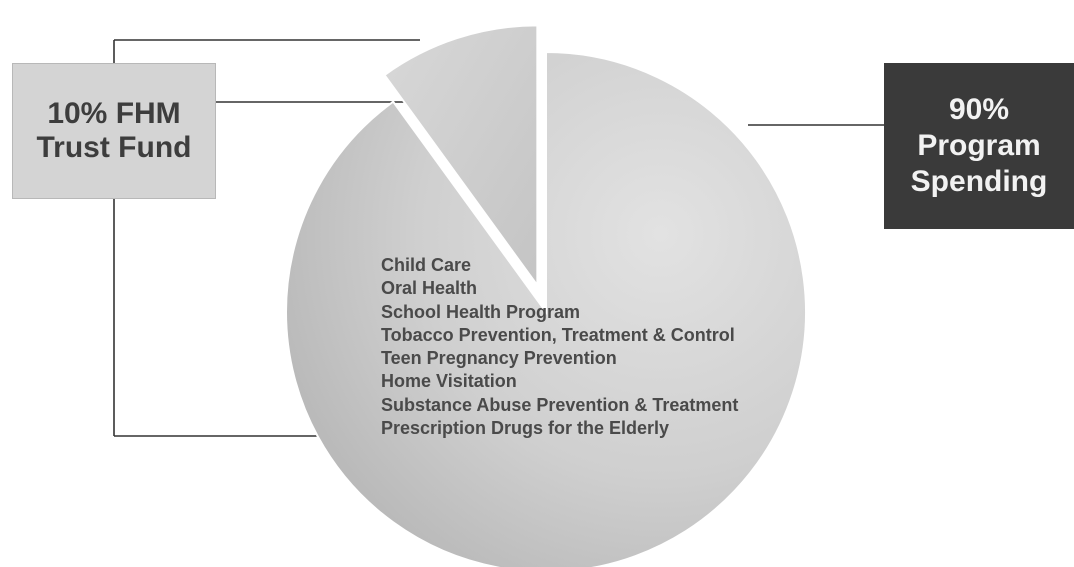 The width and height of the screenshot is (1074, 567). Describe the element at coordinates (558, 334) in the screenshot. I see `program-item: Tobacco Prevention, Treatment & Control` at that location.